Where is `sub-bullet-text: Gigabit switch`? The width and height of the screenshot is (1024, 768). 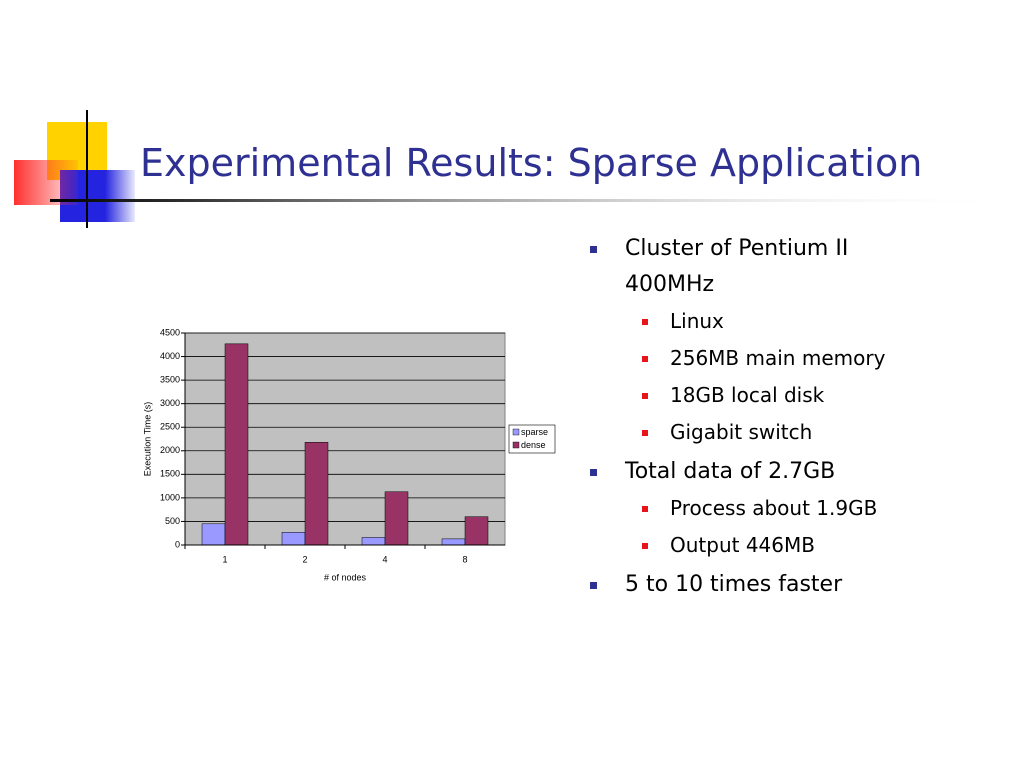 sub-bullet-text: Gigabit switch is located at coordinates (741, 432).